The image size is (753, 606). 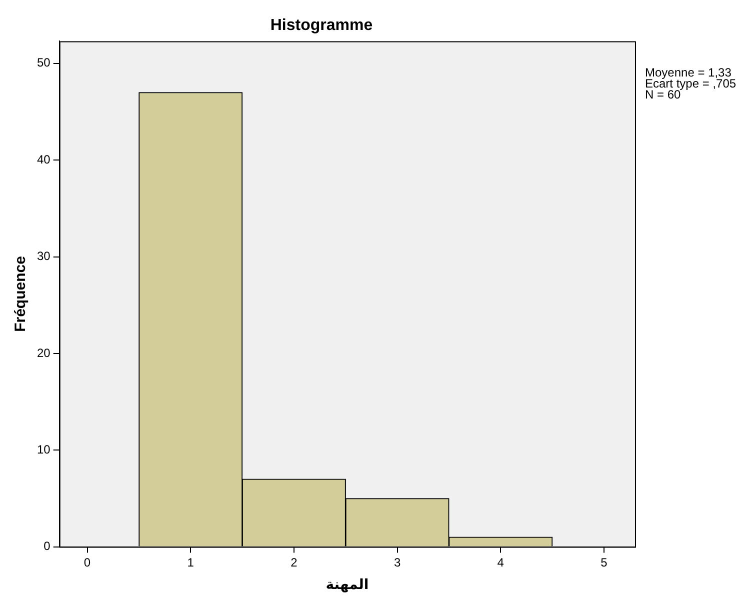 What do you see at coordinates (43, 256) in the screenshot?
I see `y-tick-label: 30` at bounding box center [43, 256].